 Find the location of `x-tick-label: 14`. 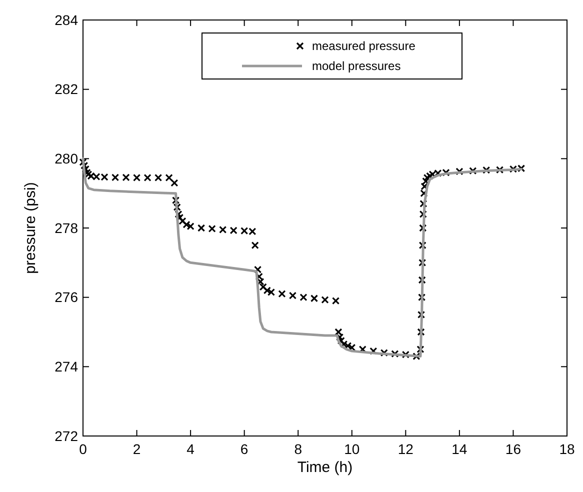

x-tick-label: 14 is located at coordinates (460, 449).